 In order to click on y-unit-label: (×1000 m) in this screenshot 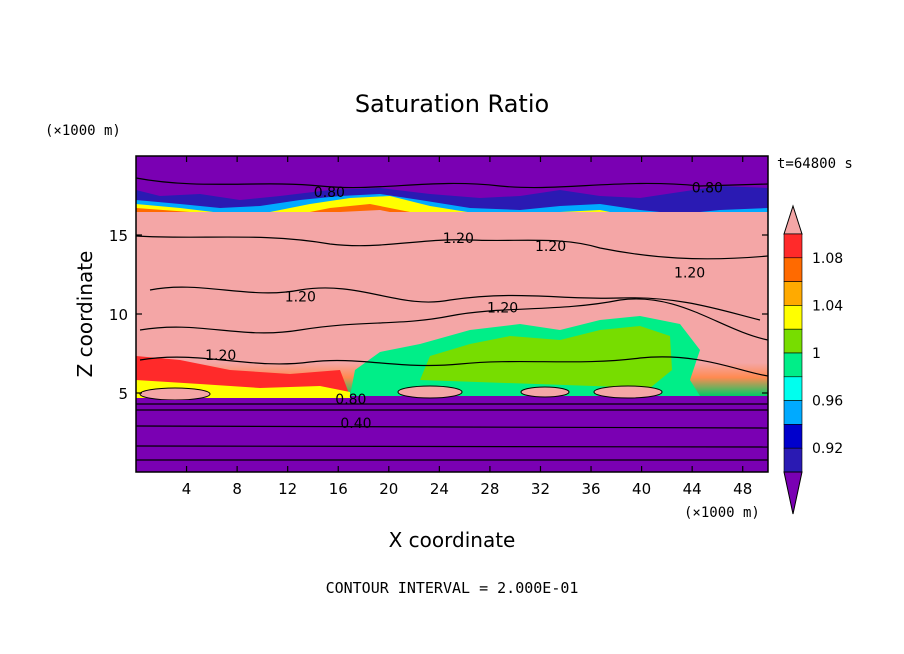, I will do `click(83, 131)`.